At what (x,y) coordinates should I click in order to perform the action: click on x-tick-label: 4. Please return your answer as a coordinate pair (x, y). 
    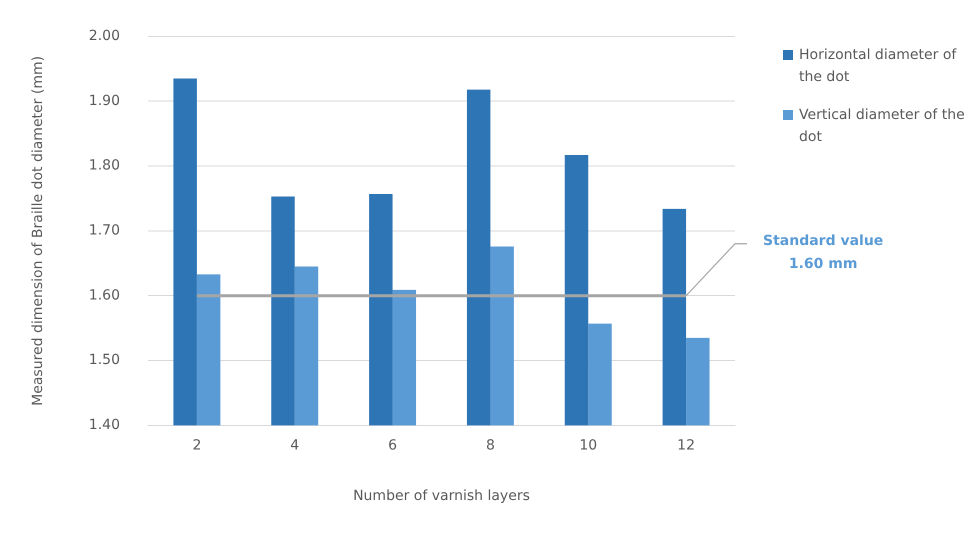
    Looking at the image, I should click on (295, 445).